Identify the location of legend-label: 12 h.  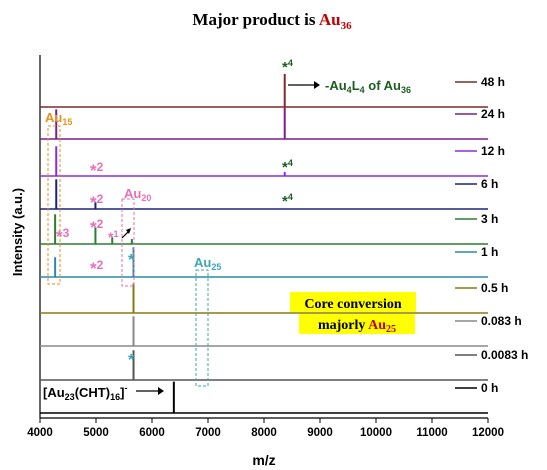
(493, 151).